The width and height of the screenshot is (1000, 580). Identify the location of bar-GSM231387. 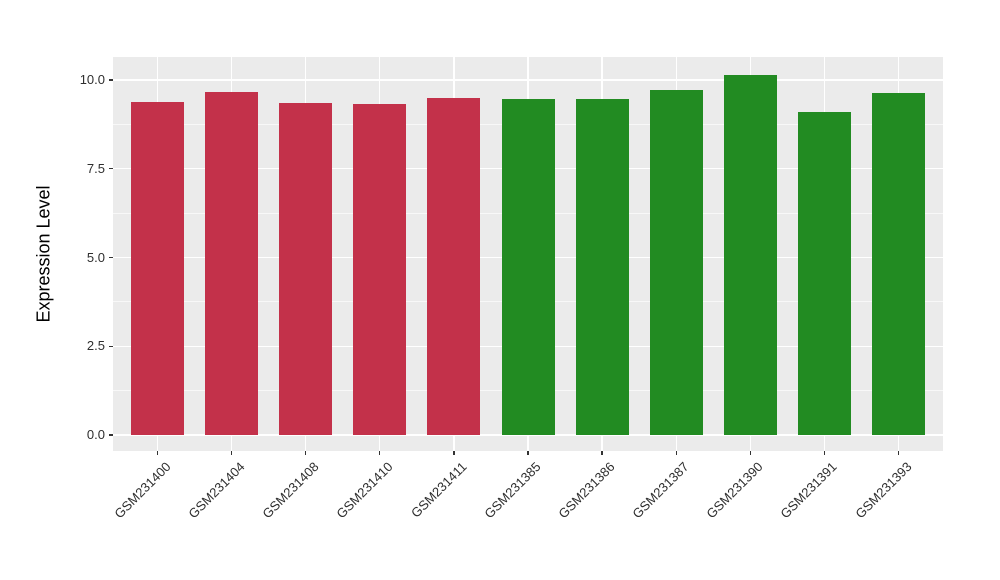
(676, 262).